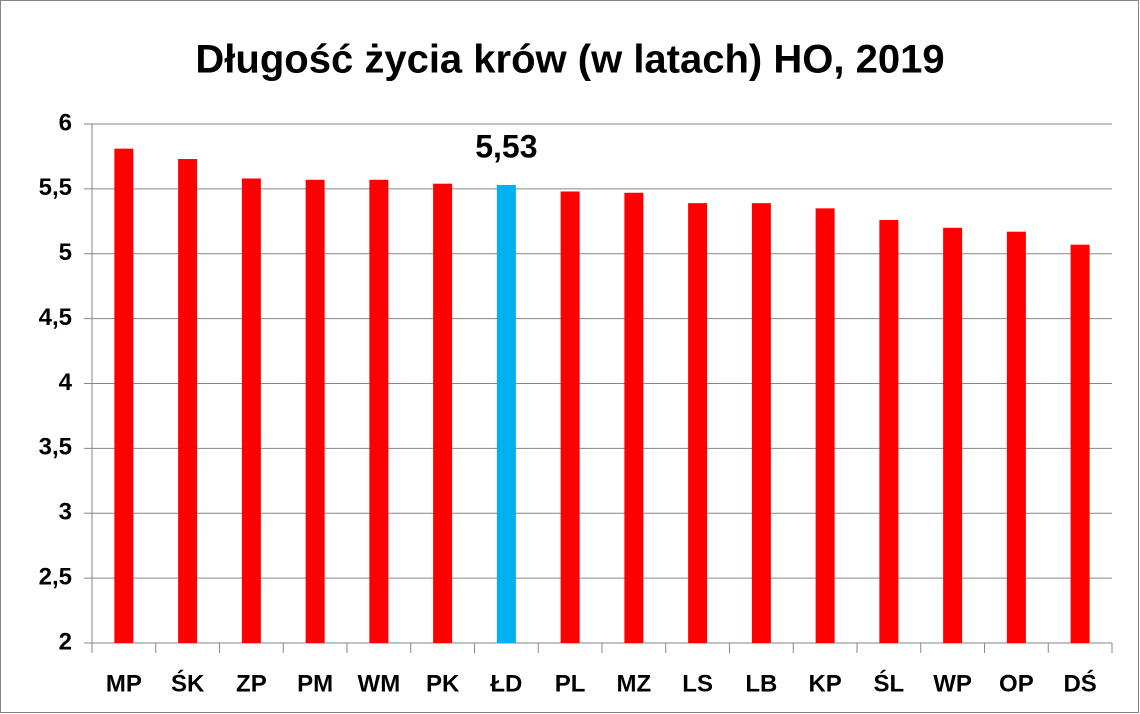 The width and height of the screenshot is (1140, 714). I want to click on x-tick-label: ŚL, so click(889, 683).